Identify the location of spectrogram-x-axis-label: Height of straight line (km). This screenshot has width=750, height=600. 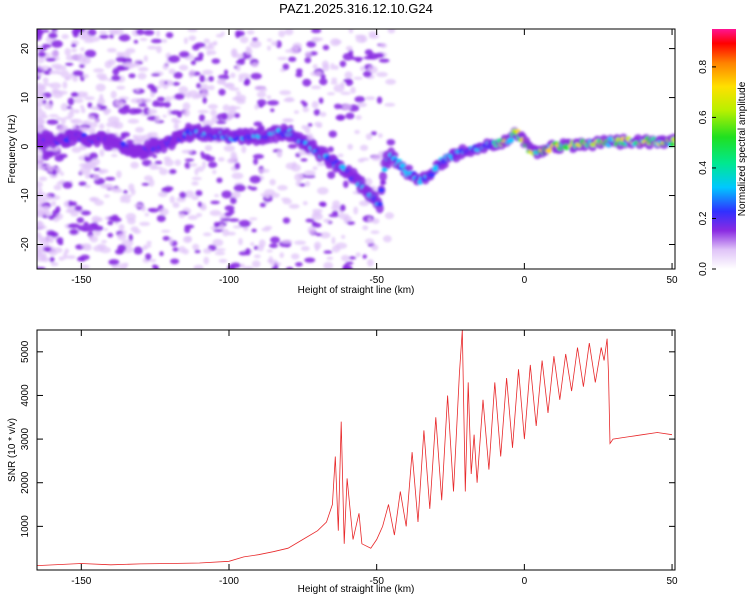
(356, 290).